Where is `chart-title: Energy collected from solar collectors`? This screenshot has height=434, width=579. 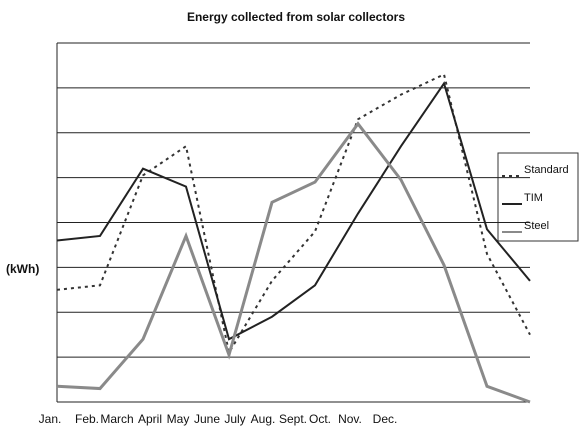 chart-title: Energy collected from solar collectors is located at coordinates (296, 17).